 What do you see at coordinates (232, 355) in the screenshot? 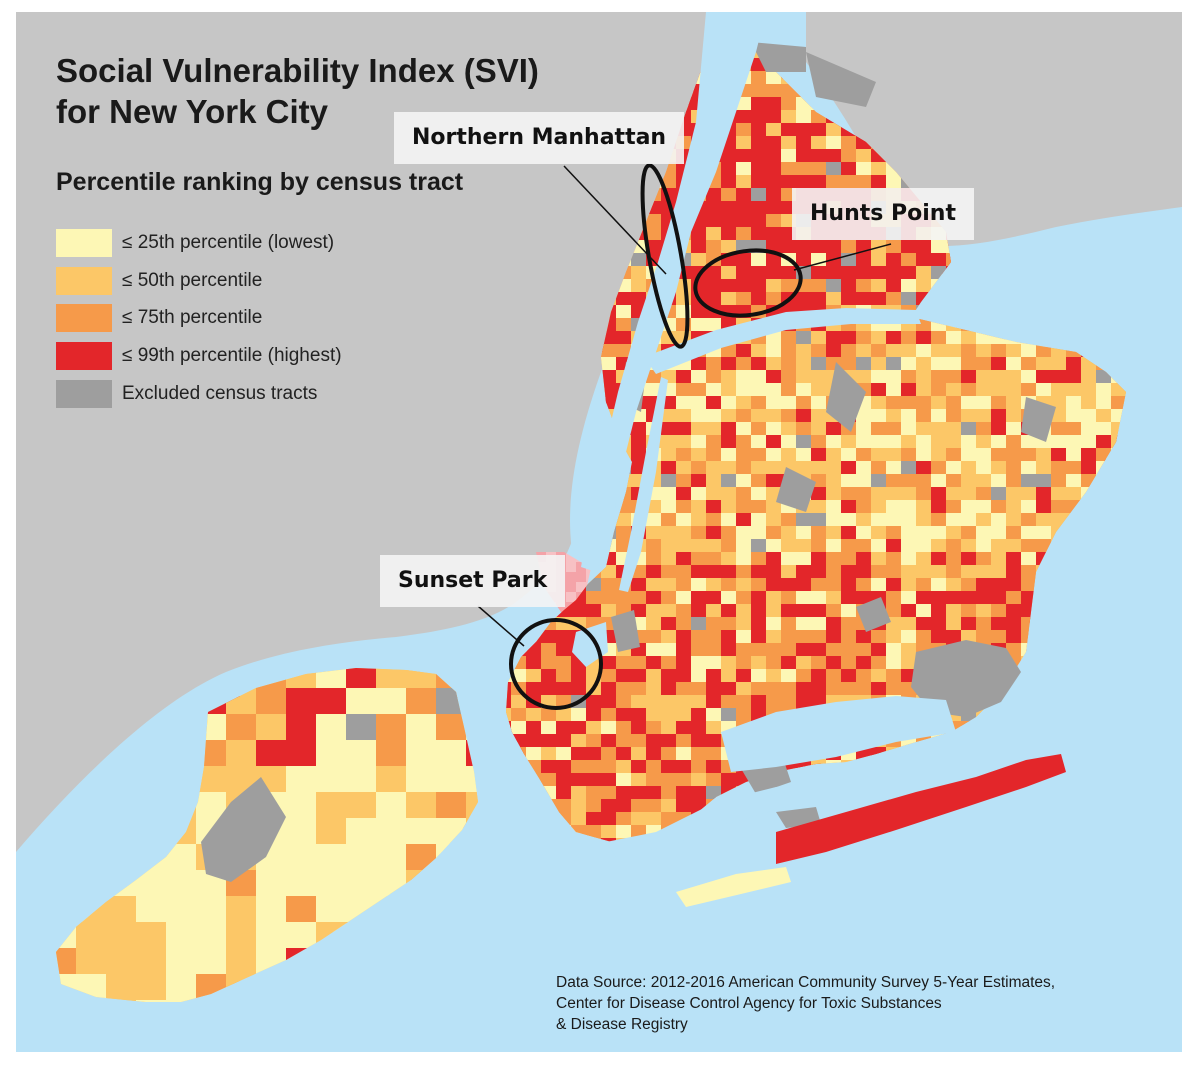
I see `legend-label-highest: ≤ 99th percentile (highest)` at bounding box center [232, 355].